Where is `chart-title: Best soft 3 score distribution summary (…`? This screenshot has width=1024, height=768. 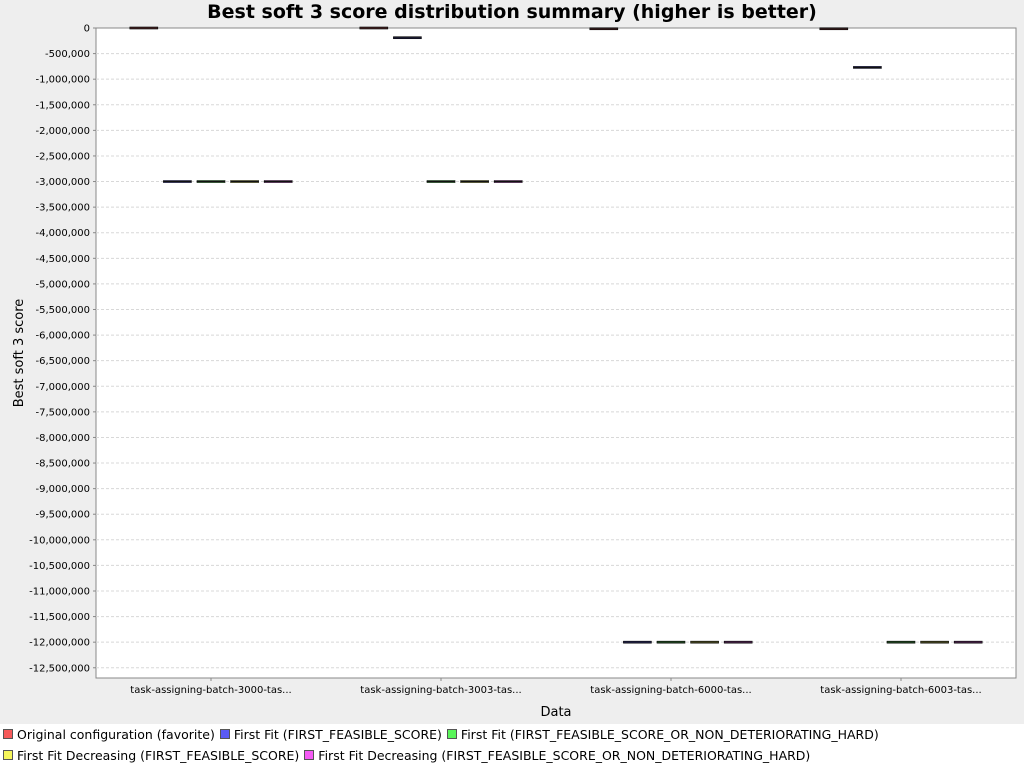
chart-title: Best soft 3 score distribution summary (… is located at coordinates (512, 12).